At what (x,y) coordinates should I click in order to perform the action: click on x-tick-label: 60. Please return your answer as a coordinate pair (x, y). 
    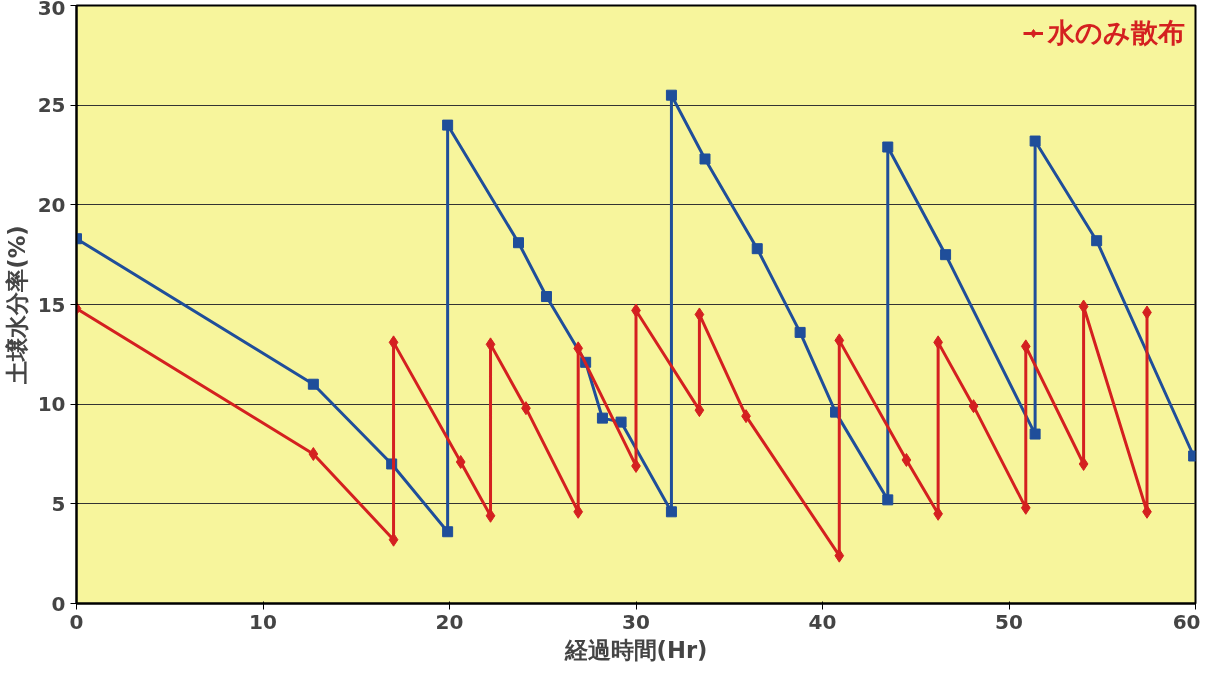
    Looking at the image, I should click on (1186, 621).